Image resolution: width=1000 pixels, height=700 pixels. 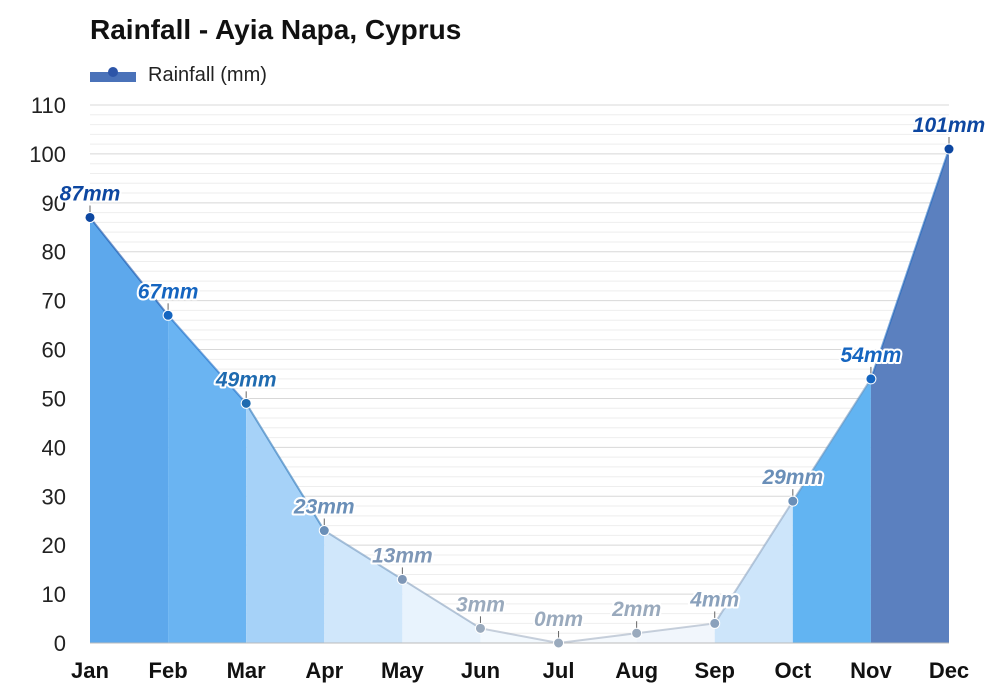 What do you see at coordinates (715, 623) in the screenshot?
I see `data-point-sep` at bounding box center [715, 623].